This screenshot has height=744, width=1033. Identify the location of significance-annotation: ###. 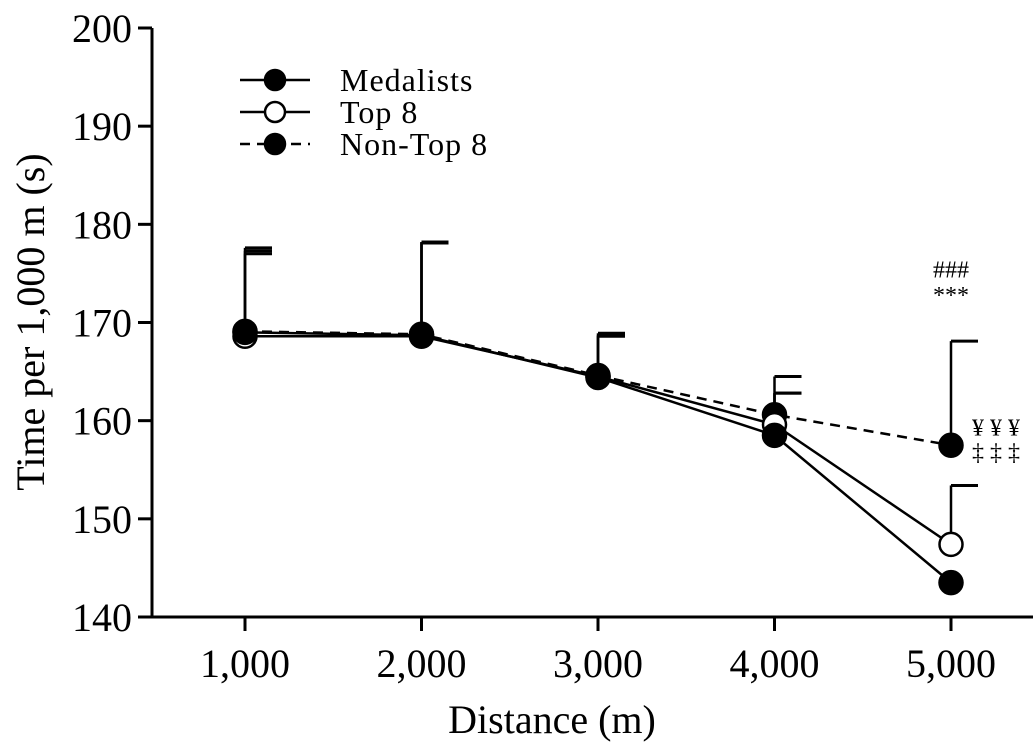
(951, 270).